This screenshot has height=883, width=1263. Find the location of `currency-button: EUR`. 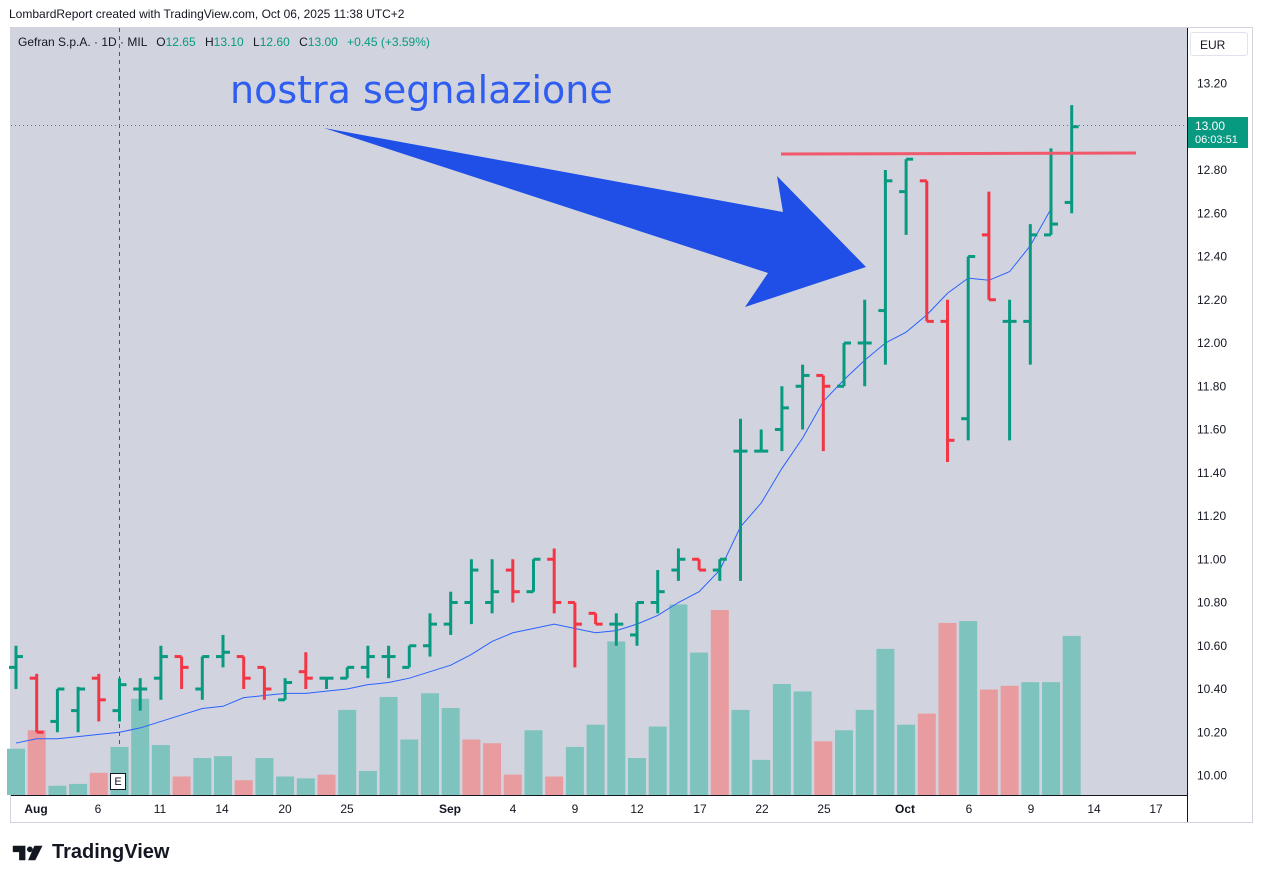

currency-button: EUR is located at coordinates (1219, 44).